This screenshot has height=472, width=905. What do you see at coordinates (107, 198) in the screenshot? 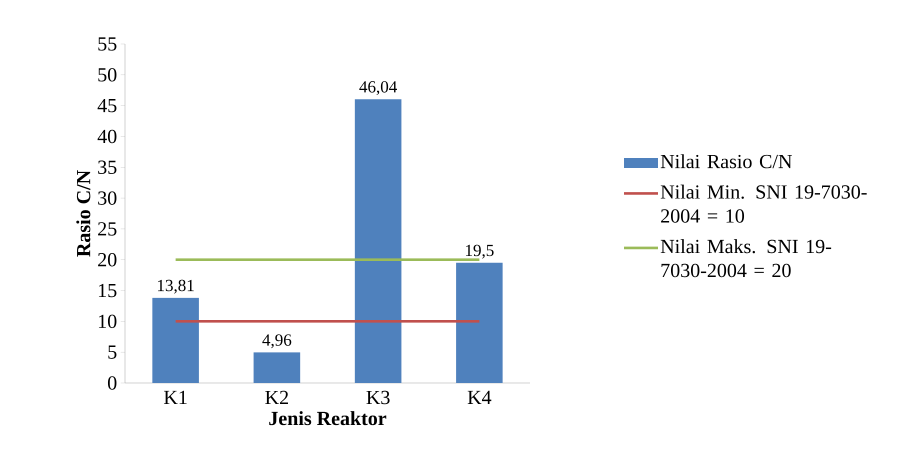
I see `y-tick-label: 30` at bounding box center [107, 198].